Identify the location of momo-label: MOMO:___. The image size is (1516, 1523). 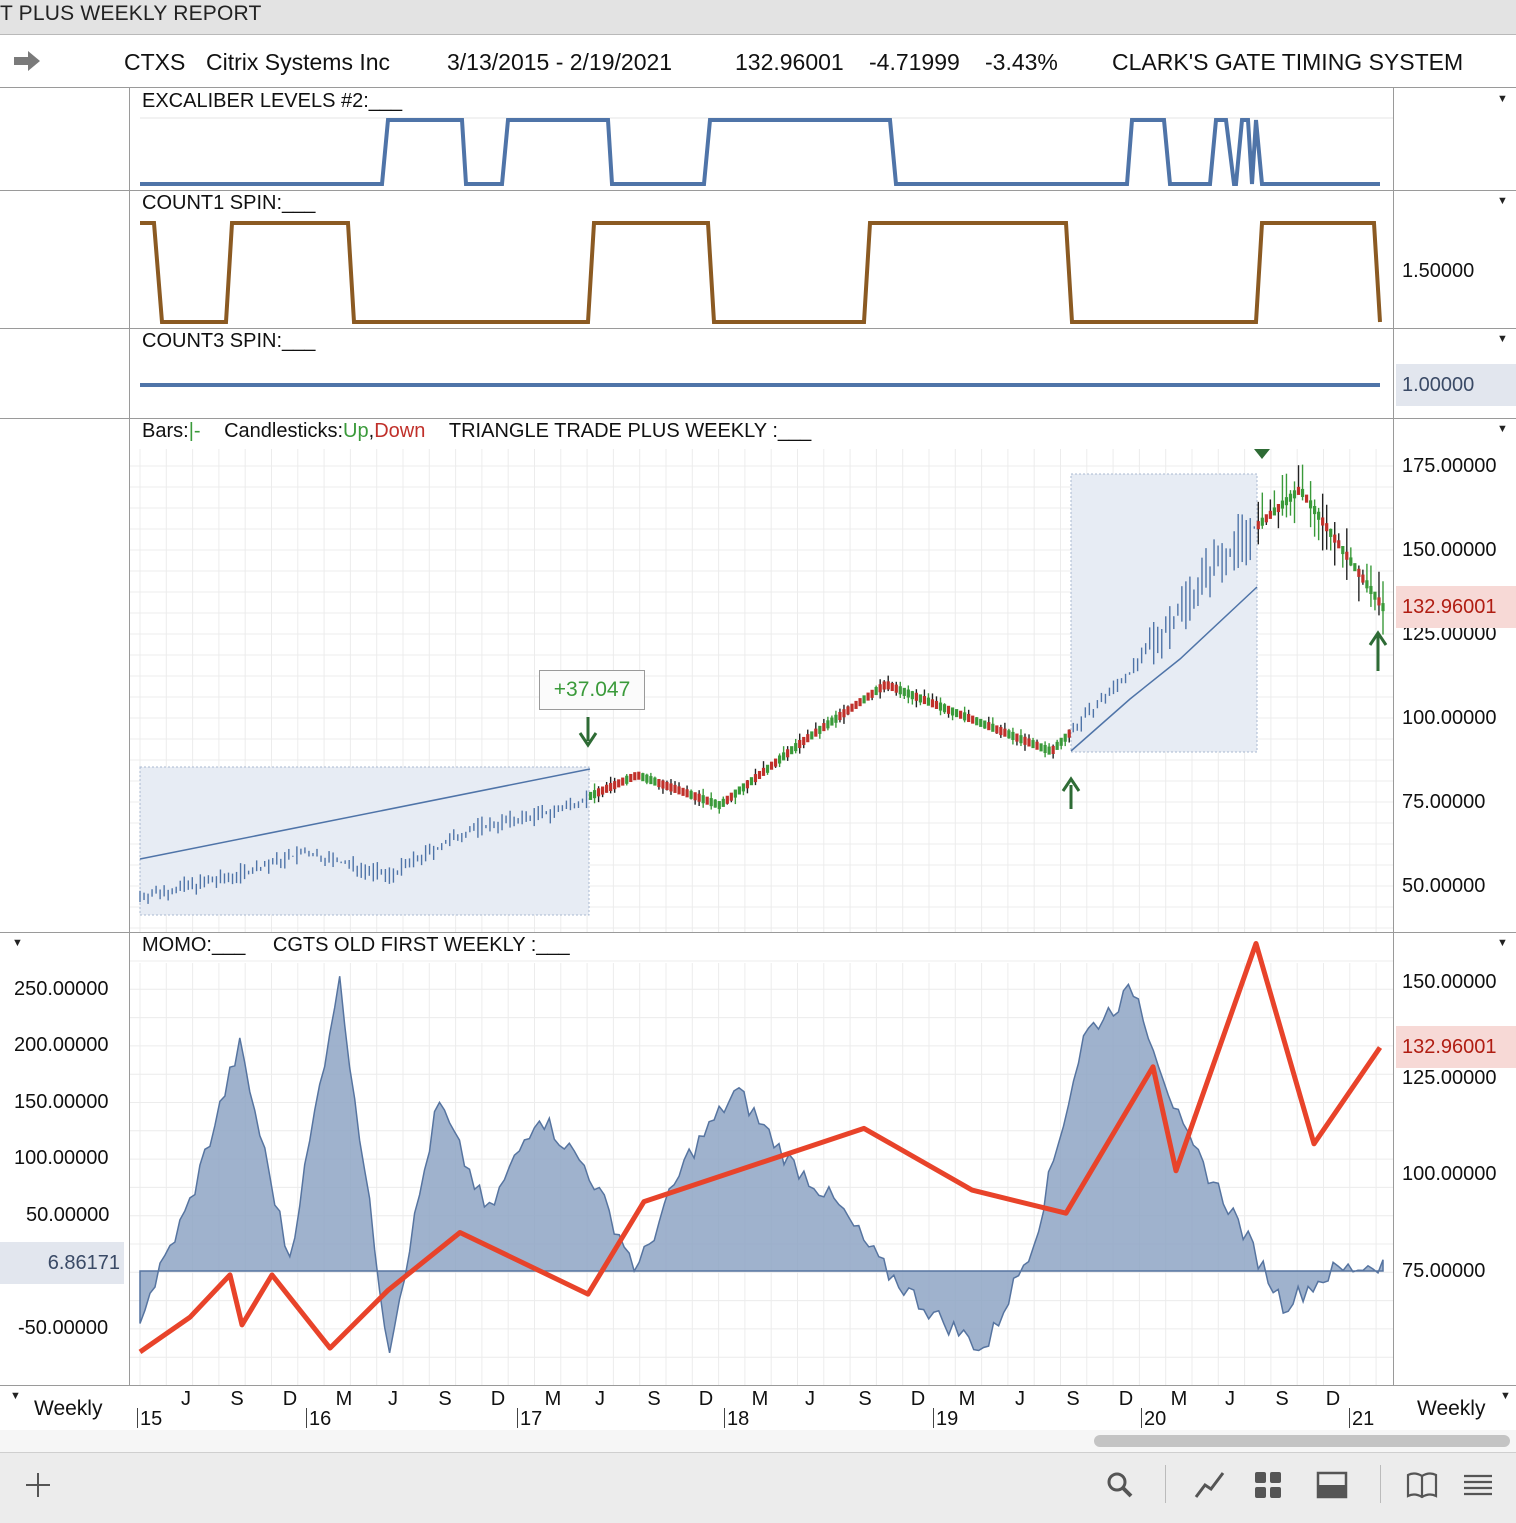
(194, 945).